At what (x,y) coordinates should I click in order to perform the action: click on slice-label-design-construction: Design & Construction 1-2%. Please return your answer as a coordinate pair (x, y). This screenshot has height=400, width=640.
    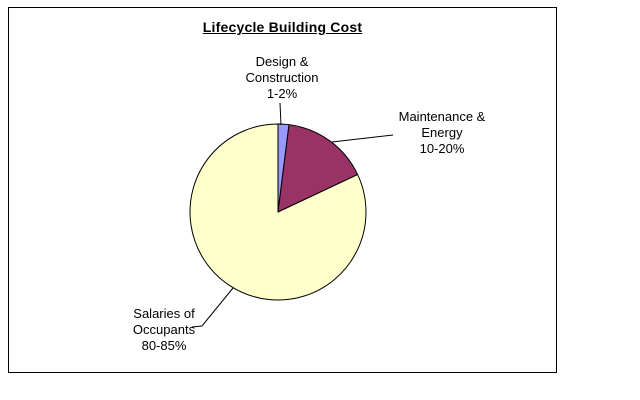
    Looking at the image, I should click on (282, 77).